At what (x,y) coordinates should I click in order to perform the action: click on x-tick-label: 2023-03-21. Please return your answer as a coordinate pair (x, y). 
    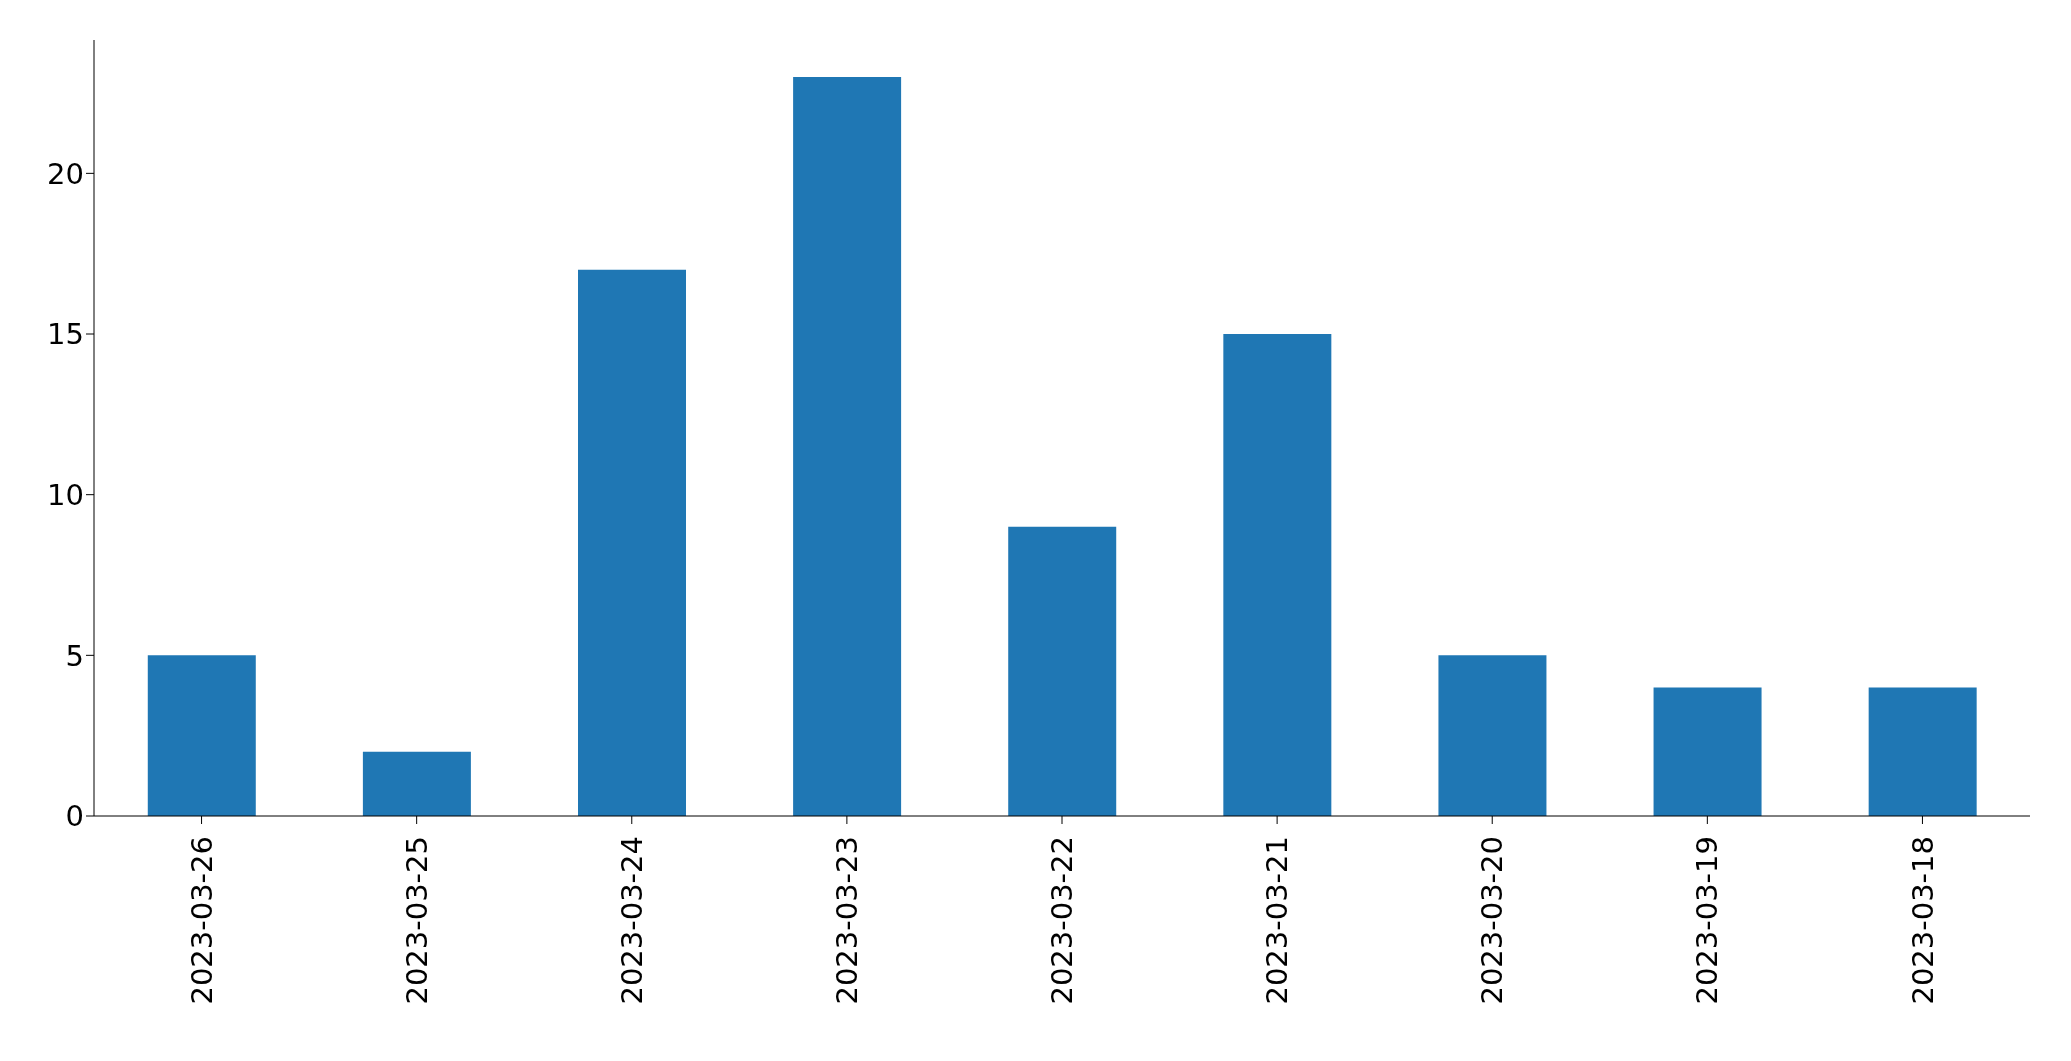
    Looking at the image, I should click on (1277, 920).